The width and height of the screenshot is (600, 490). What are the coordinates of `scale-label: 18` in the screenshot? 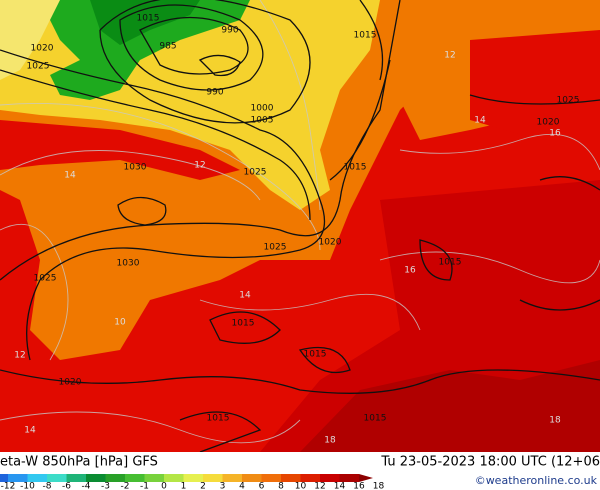 It's located at (379, 486).